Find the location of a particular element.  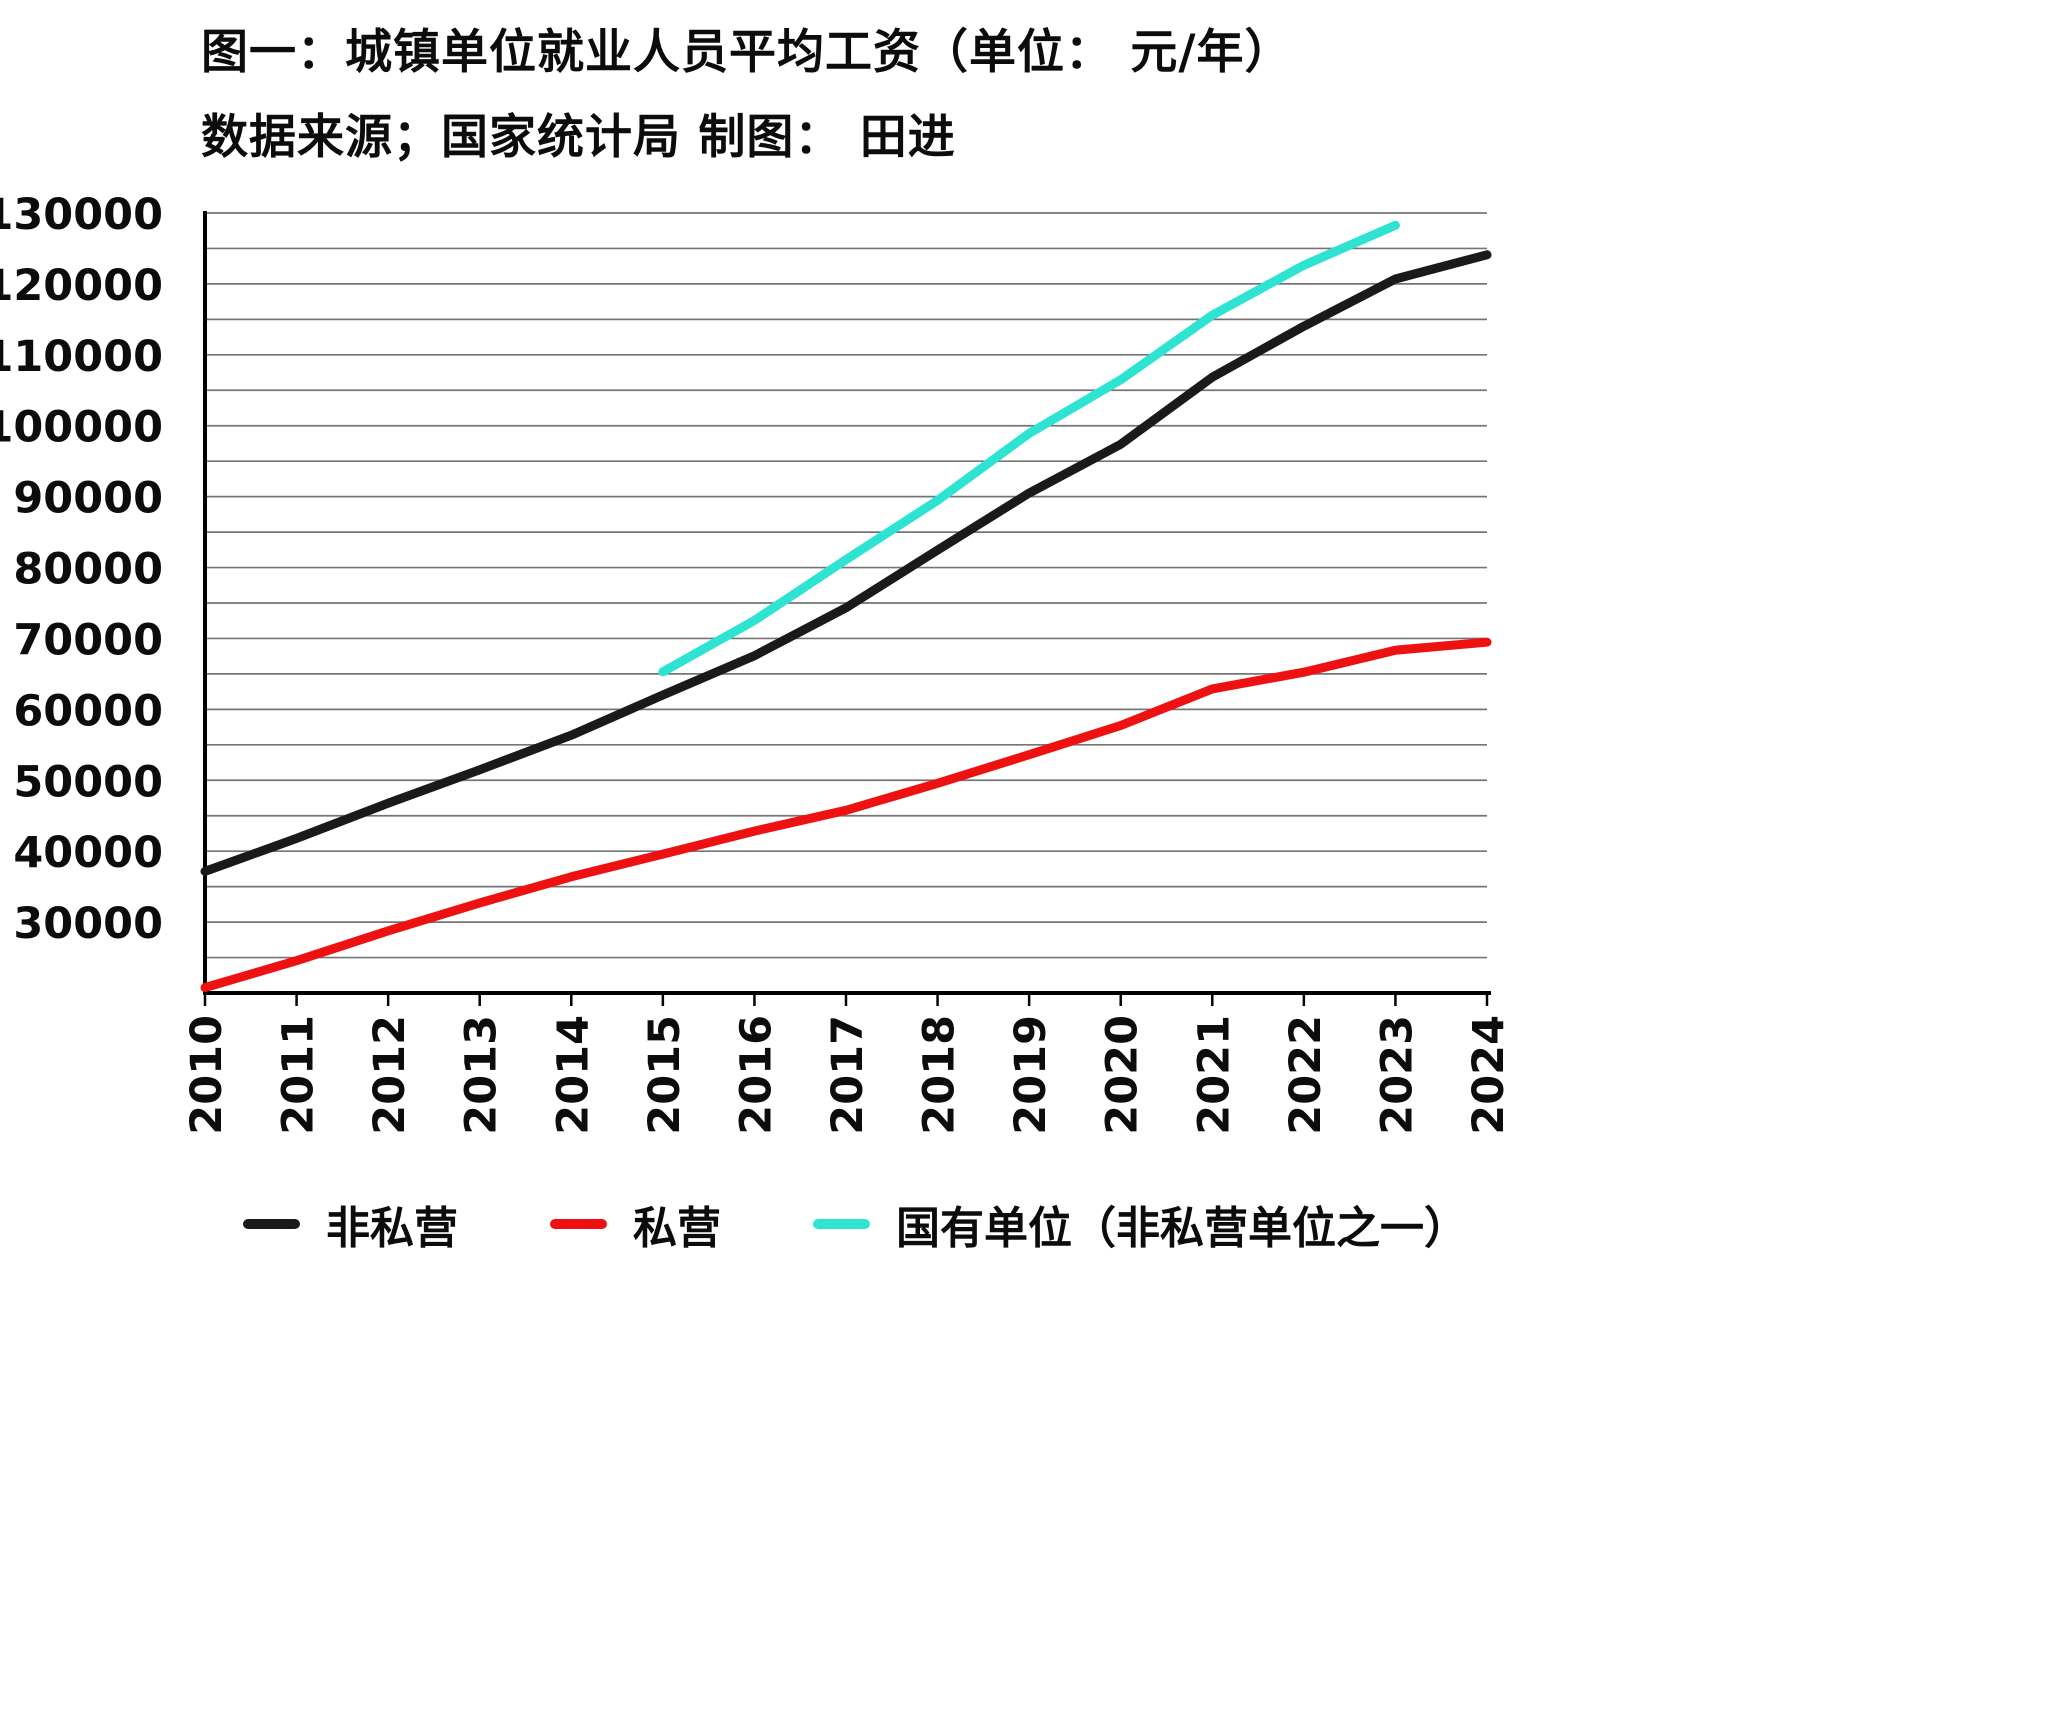

y-tick-label: 100000 is located at coordinates (81, 428).